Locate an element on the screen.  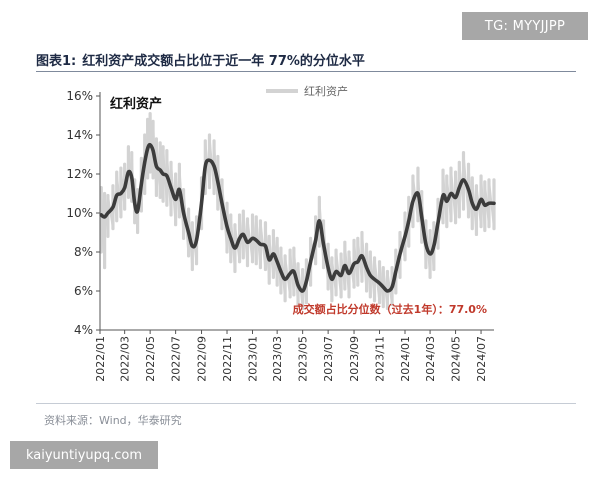
y-tick-label: 14% is located at coordinates (79, 135).